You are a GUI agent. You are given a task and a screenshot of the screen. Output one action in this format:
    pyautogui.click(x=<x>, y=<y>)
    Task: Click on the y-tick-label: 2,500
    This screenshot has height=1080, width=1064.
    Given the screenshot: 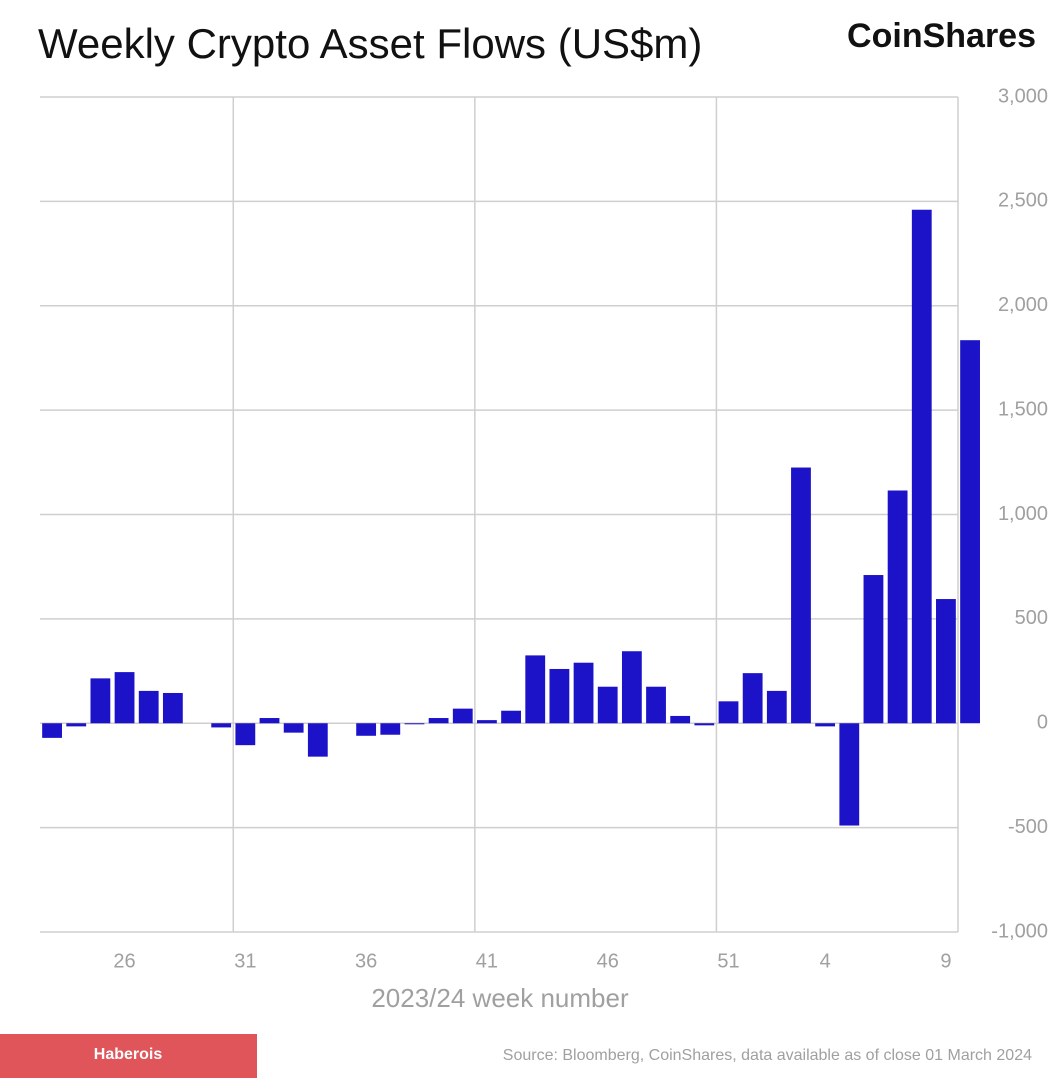 What is the action you would take?
    pyautogui.click(x=1023, y=201)
    